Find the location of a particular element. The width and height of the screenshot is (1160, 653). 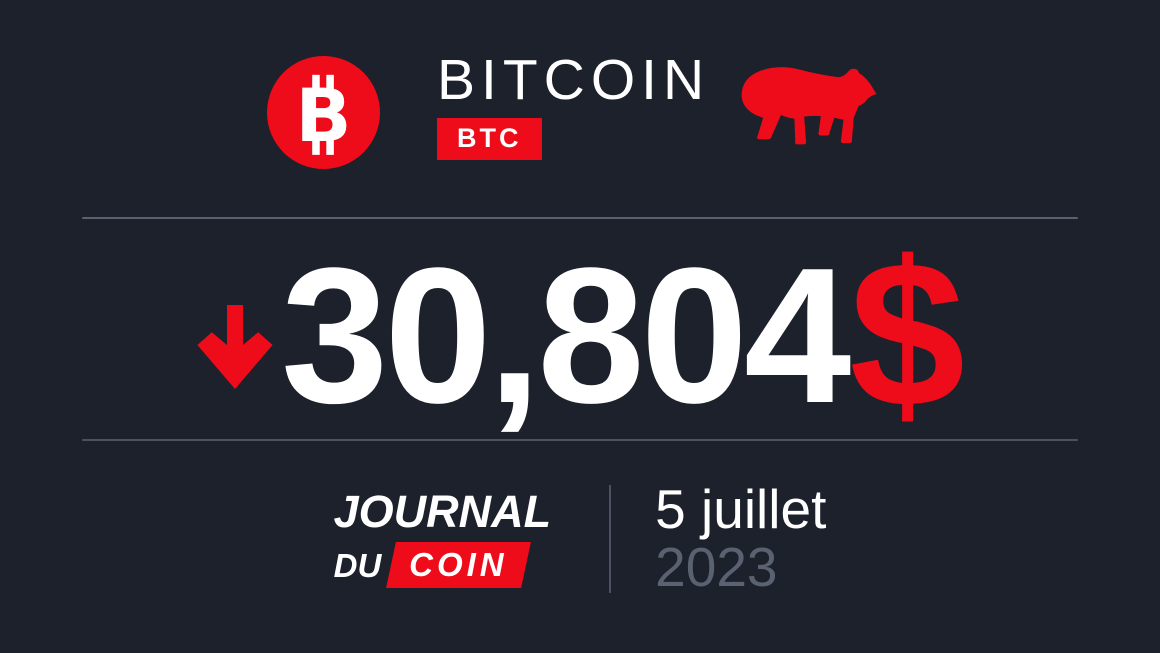

brand-logo: JOURNAL DU COIN is located at coordinates (442, 537).